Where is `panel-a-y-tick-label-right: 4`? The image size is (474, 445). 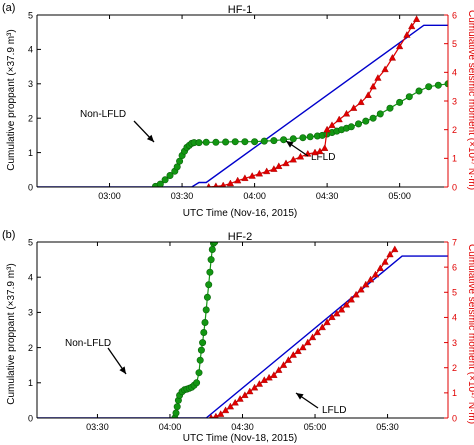 panel-a-y-tick-label-right: 4 is located at coordinates (454, 73).